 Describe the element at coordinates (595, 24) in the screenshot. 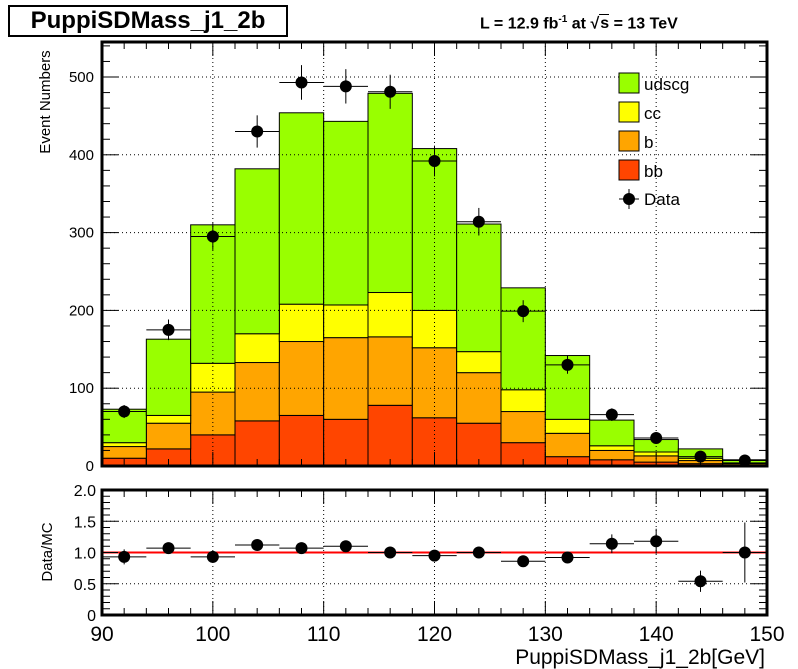

I see `sqrt-symbol: √` at that location.